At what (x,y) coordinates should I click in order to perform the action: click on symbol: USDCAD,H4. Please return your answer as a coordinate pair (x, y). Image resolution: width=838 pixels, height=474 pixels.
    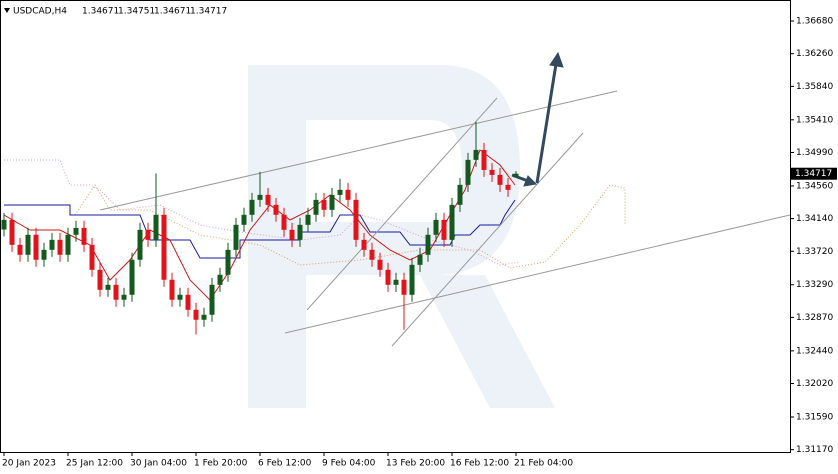
    Looking at the image, I should click on (40, 12).